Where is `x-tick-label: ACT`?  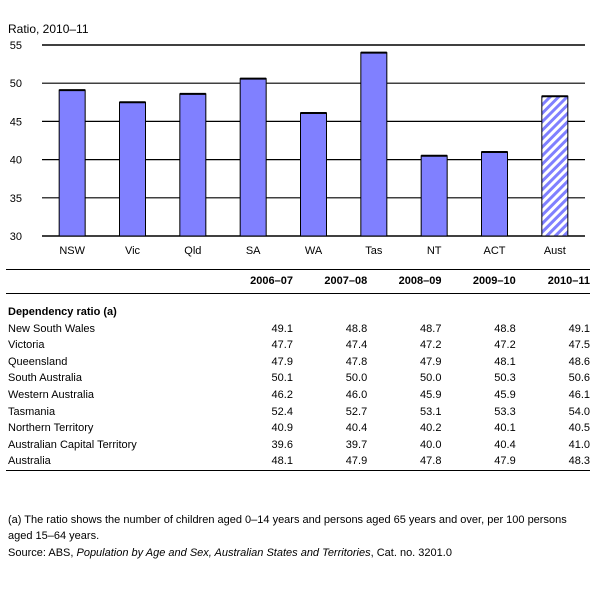 x-tick-label: ACT is located at coordinates (495, 251).